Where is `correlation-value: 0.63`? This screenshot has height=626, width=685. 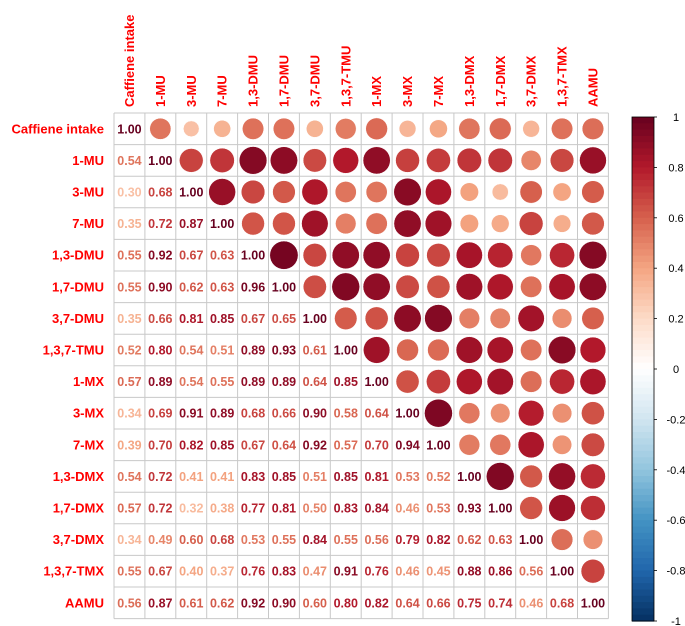 correlation-value: 0.63 is located at coordinates (500, 540).